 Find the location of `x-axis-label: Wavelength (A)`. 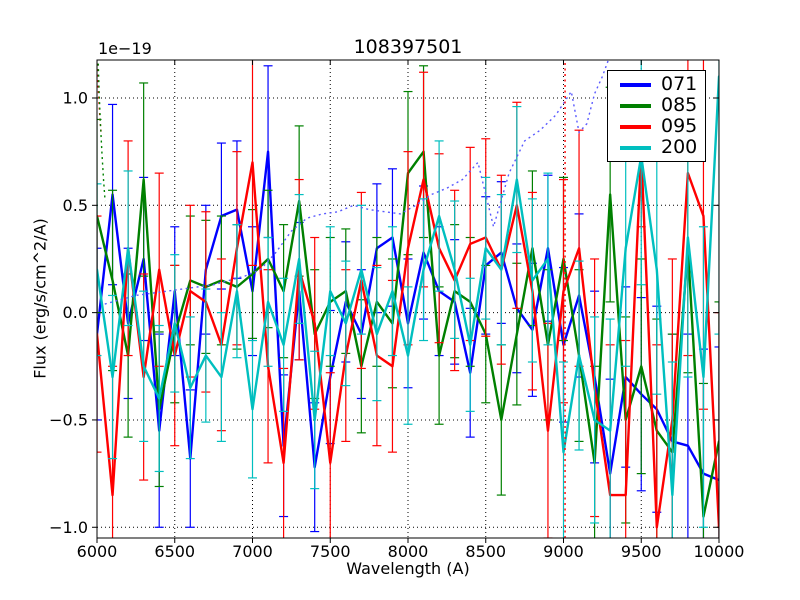

x-axis-label: Wavelength (A) is located at coordinates (408, 568).